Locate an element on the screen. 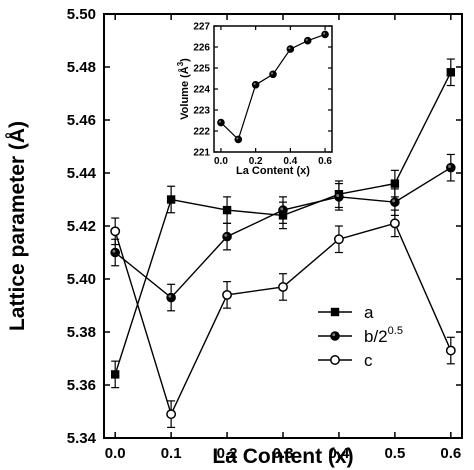 The image size is (474, 470). main-xtick-label-5: 0.5 is located at coordinates (394, 453).